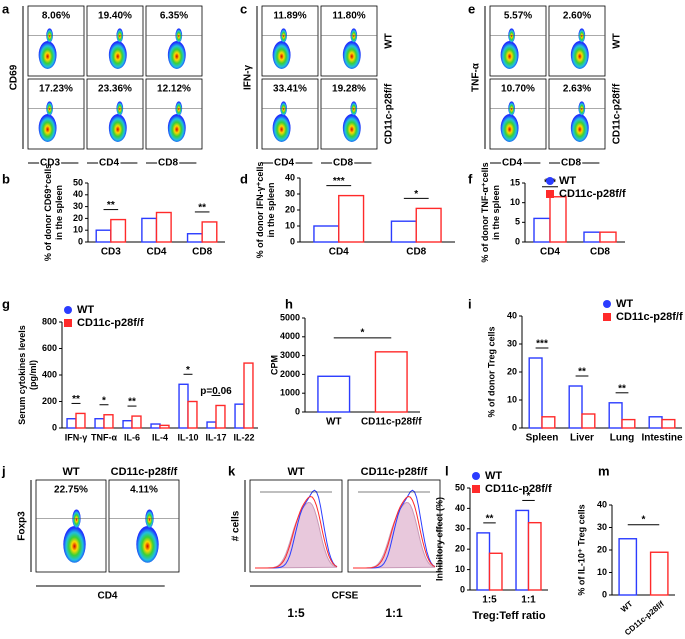 The image size is (685, 639). Describe the element at coordinates (260, 210) in the screenshot. I see `y-axis-label: % of donor IFN-γ⁺cells` at that location.